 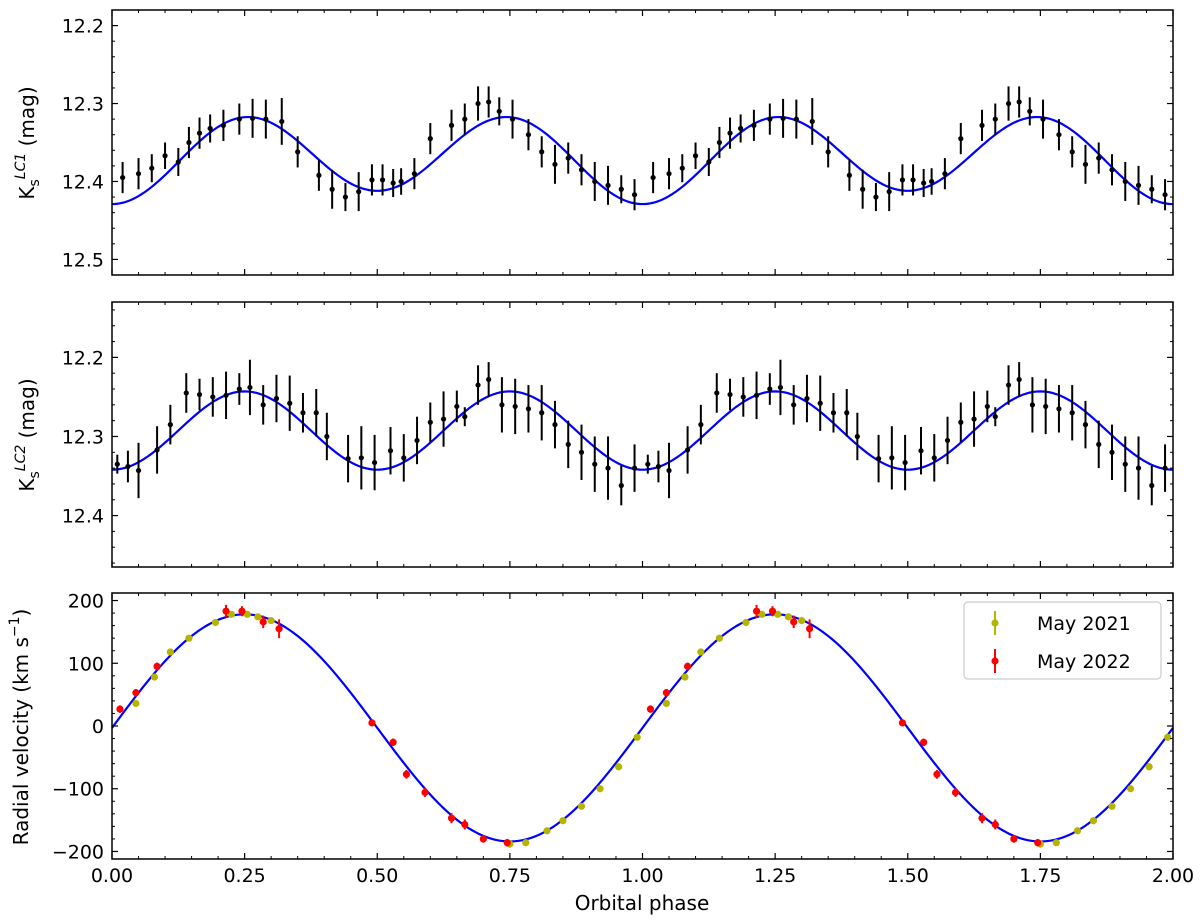 I want to click on lc2-plot-area, so click(x=642, y=432).